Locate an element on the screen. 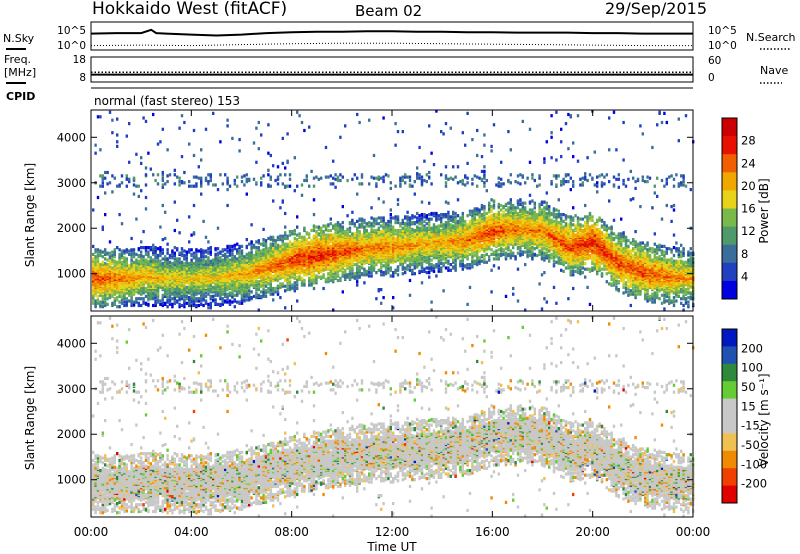 The image size is (800, 554). beam-label: Beam 02 is located at coordinates (388, 11).